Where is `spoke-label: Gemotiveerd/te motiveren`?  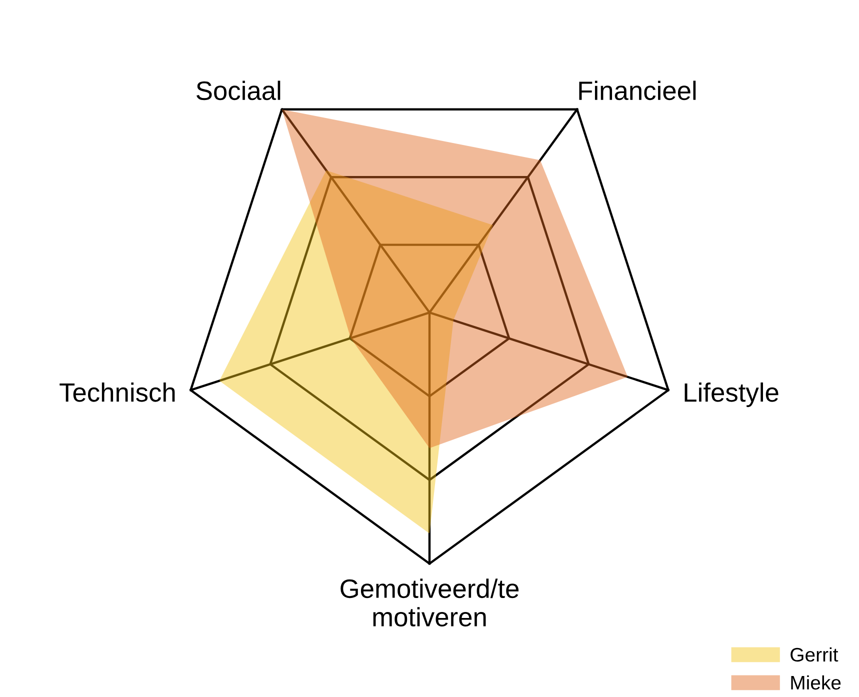 spoke-label: Gemotiveerd/te motiveren is located at coordinates (429, 602).